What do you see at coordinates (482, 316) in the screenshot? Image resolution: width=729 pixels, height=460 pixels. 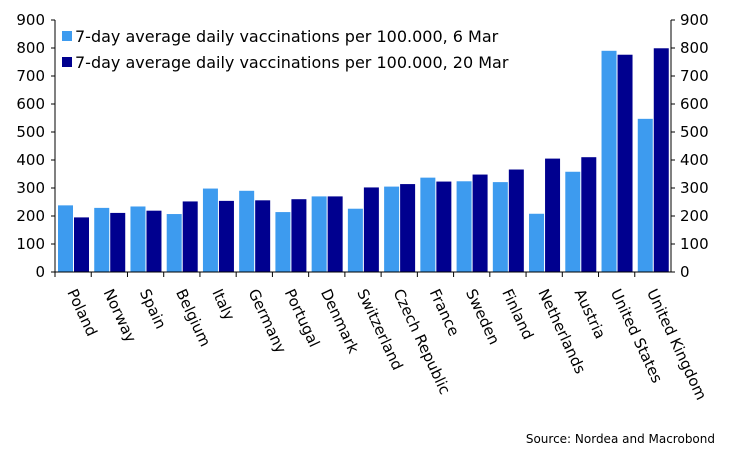 I see `category-label: Sweden` at bounding box center [482, 316].